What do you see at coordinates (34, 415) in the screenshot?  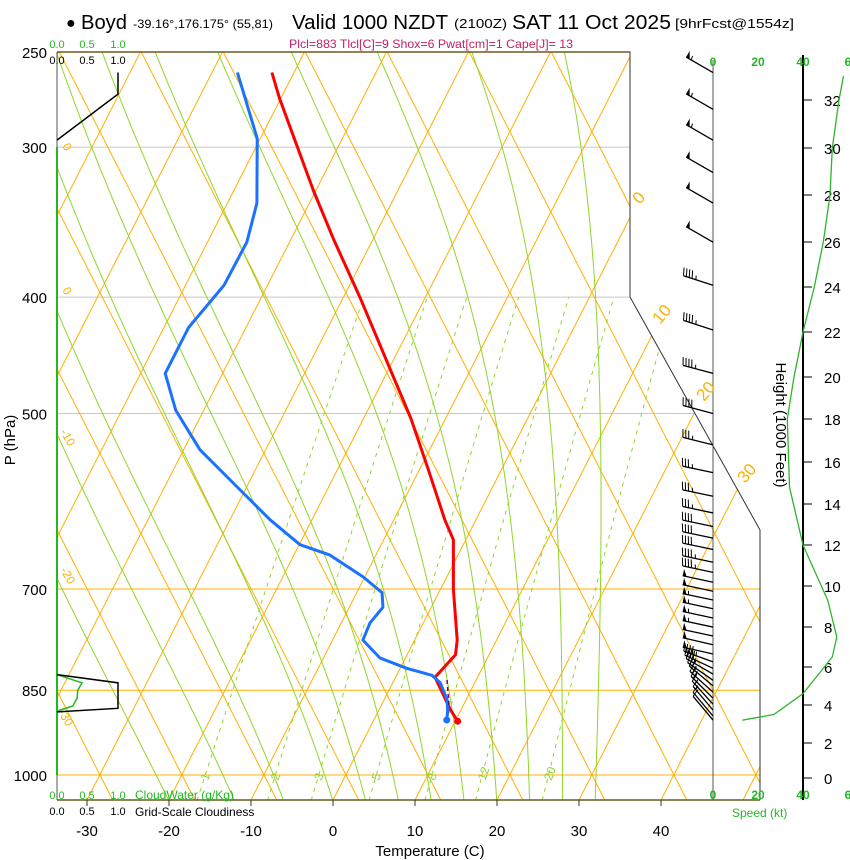 I see `pressure-tick-label: 500` at bounding box center [34, 415].